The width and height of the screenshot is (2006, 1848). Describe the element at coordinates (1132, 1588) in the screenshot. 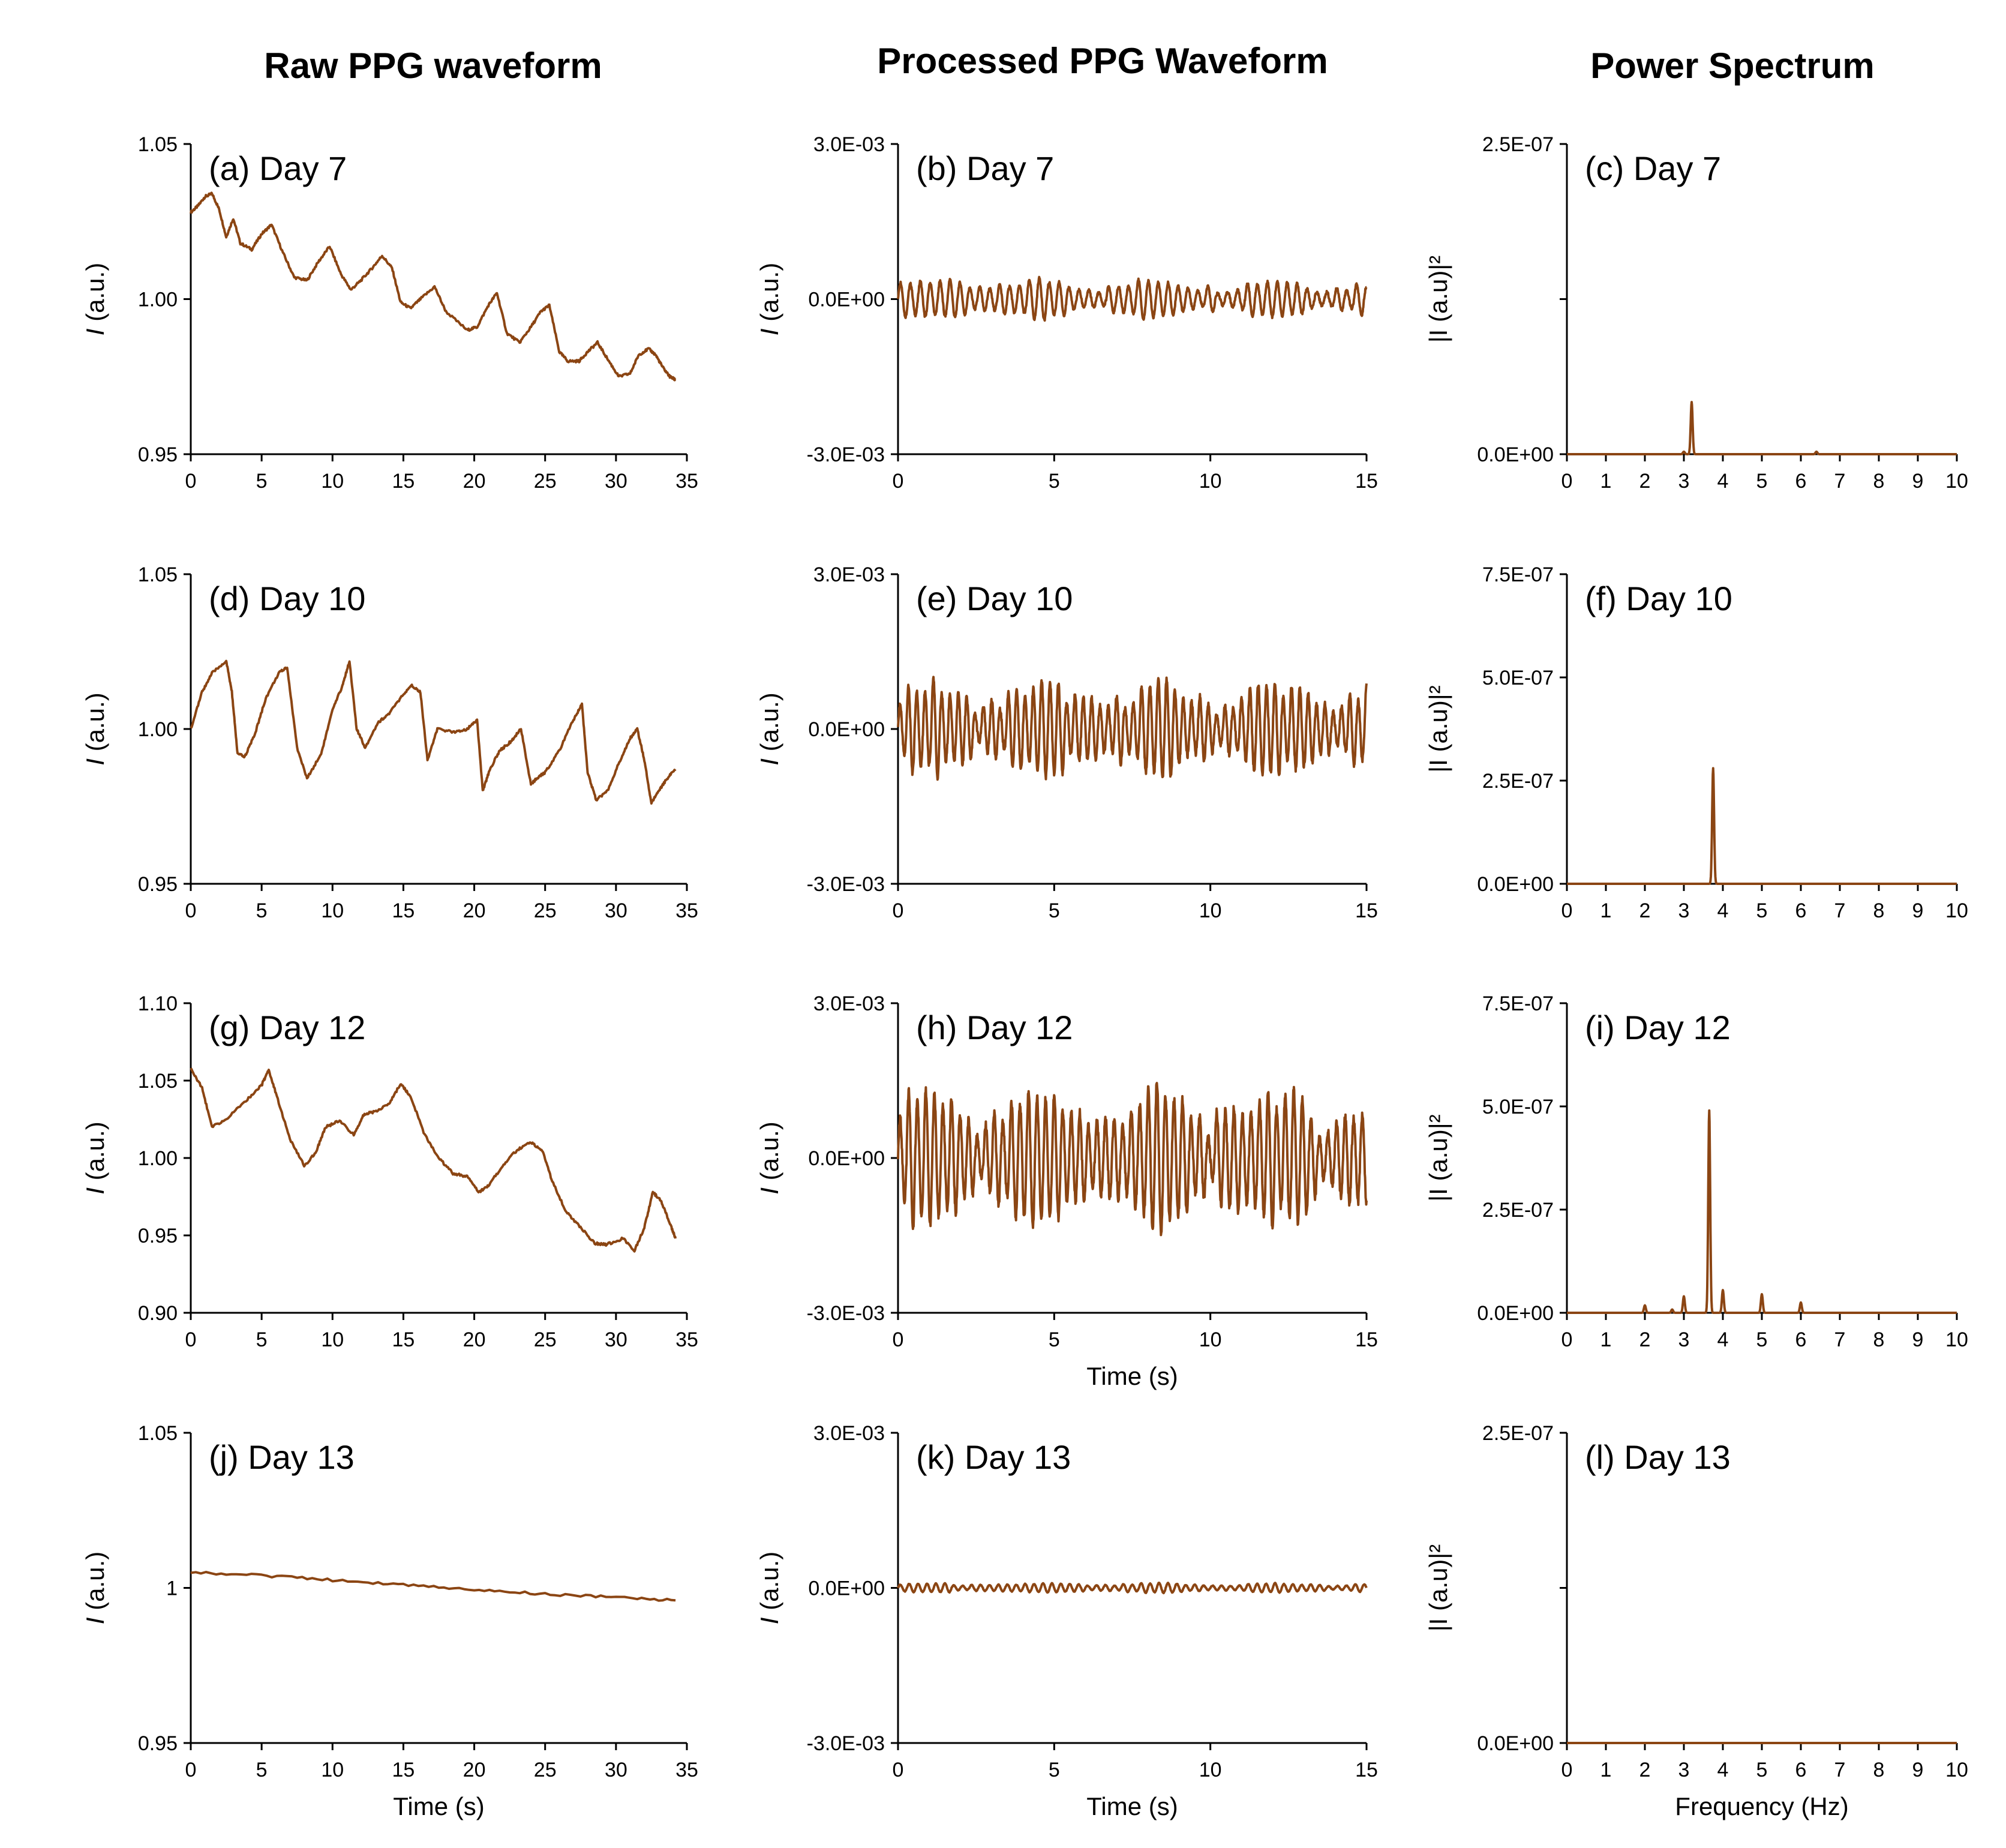

I see `series-line-k` at that location.